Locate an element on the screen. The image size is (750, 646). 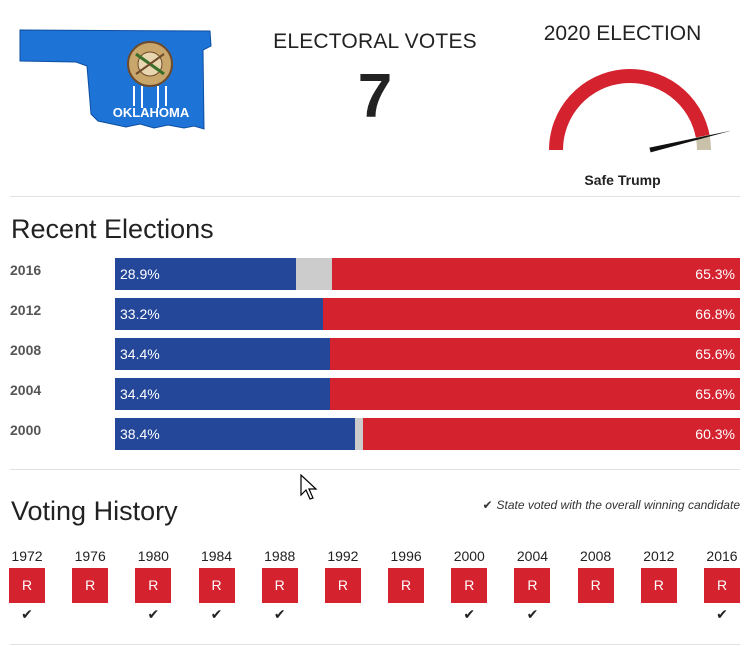
history-item: 1972 R ✔ is located at coordinates (27, 585).